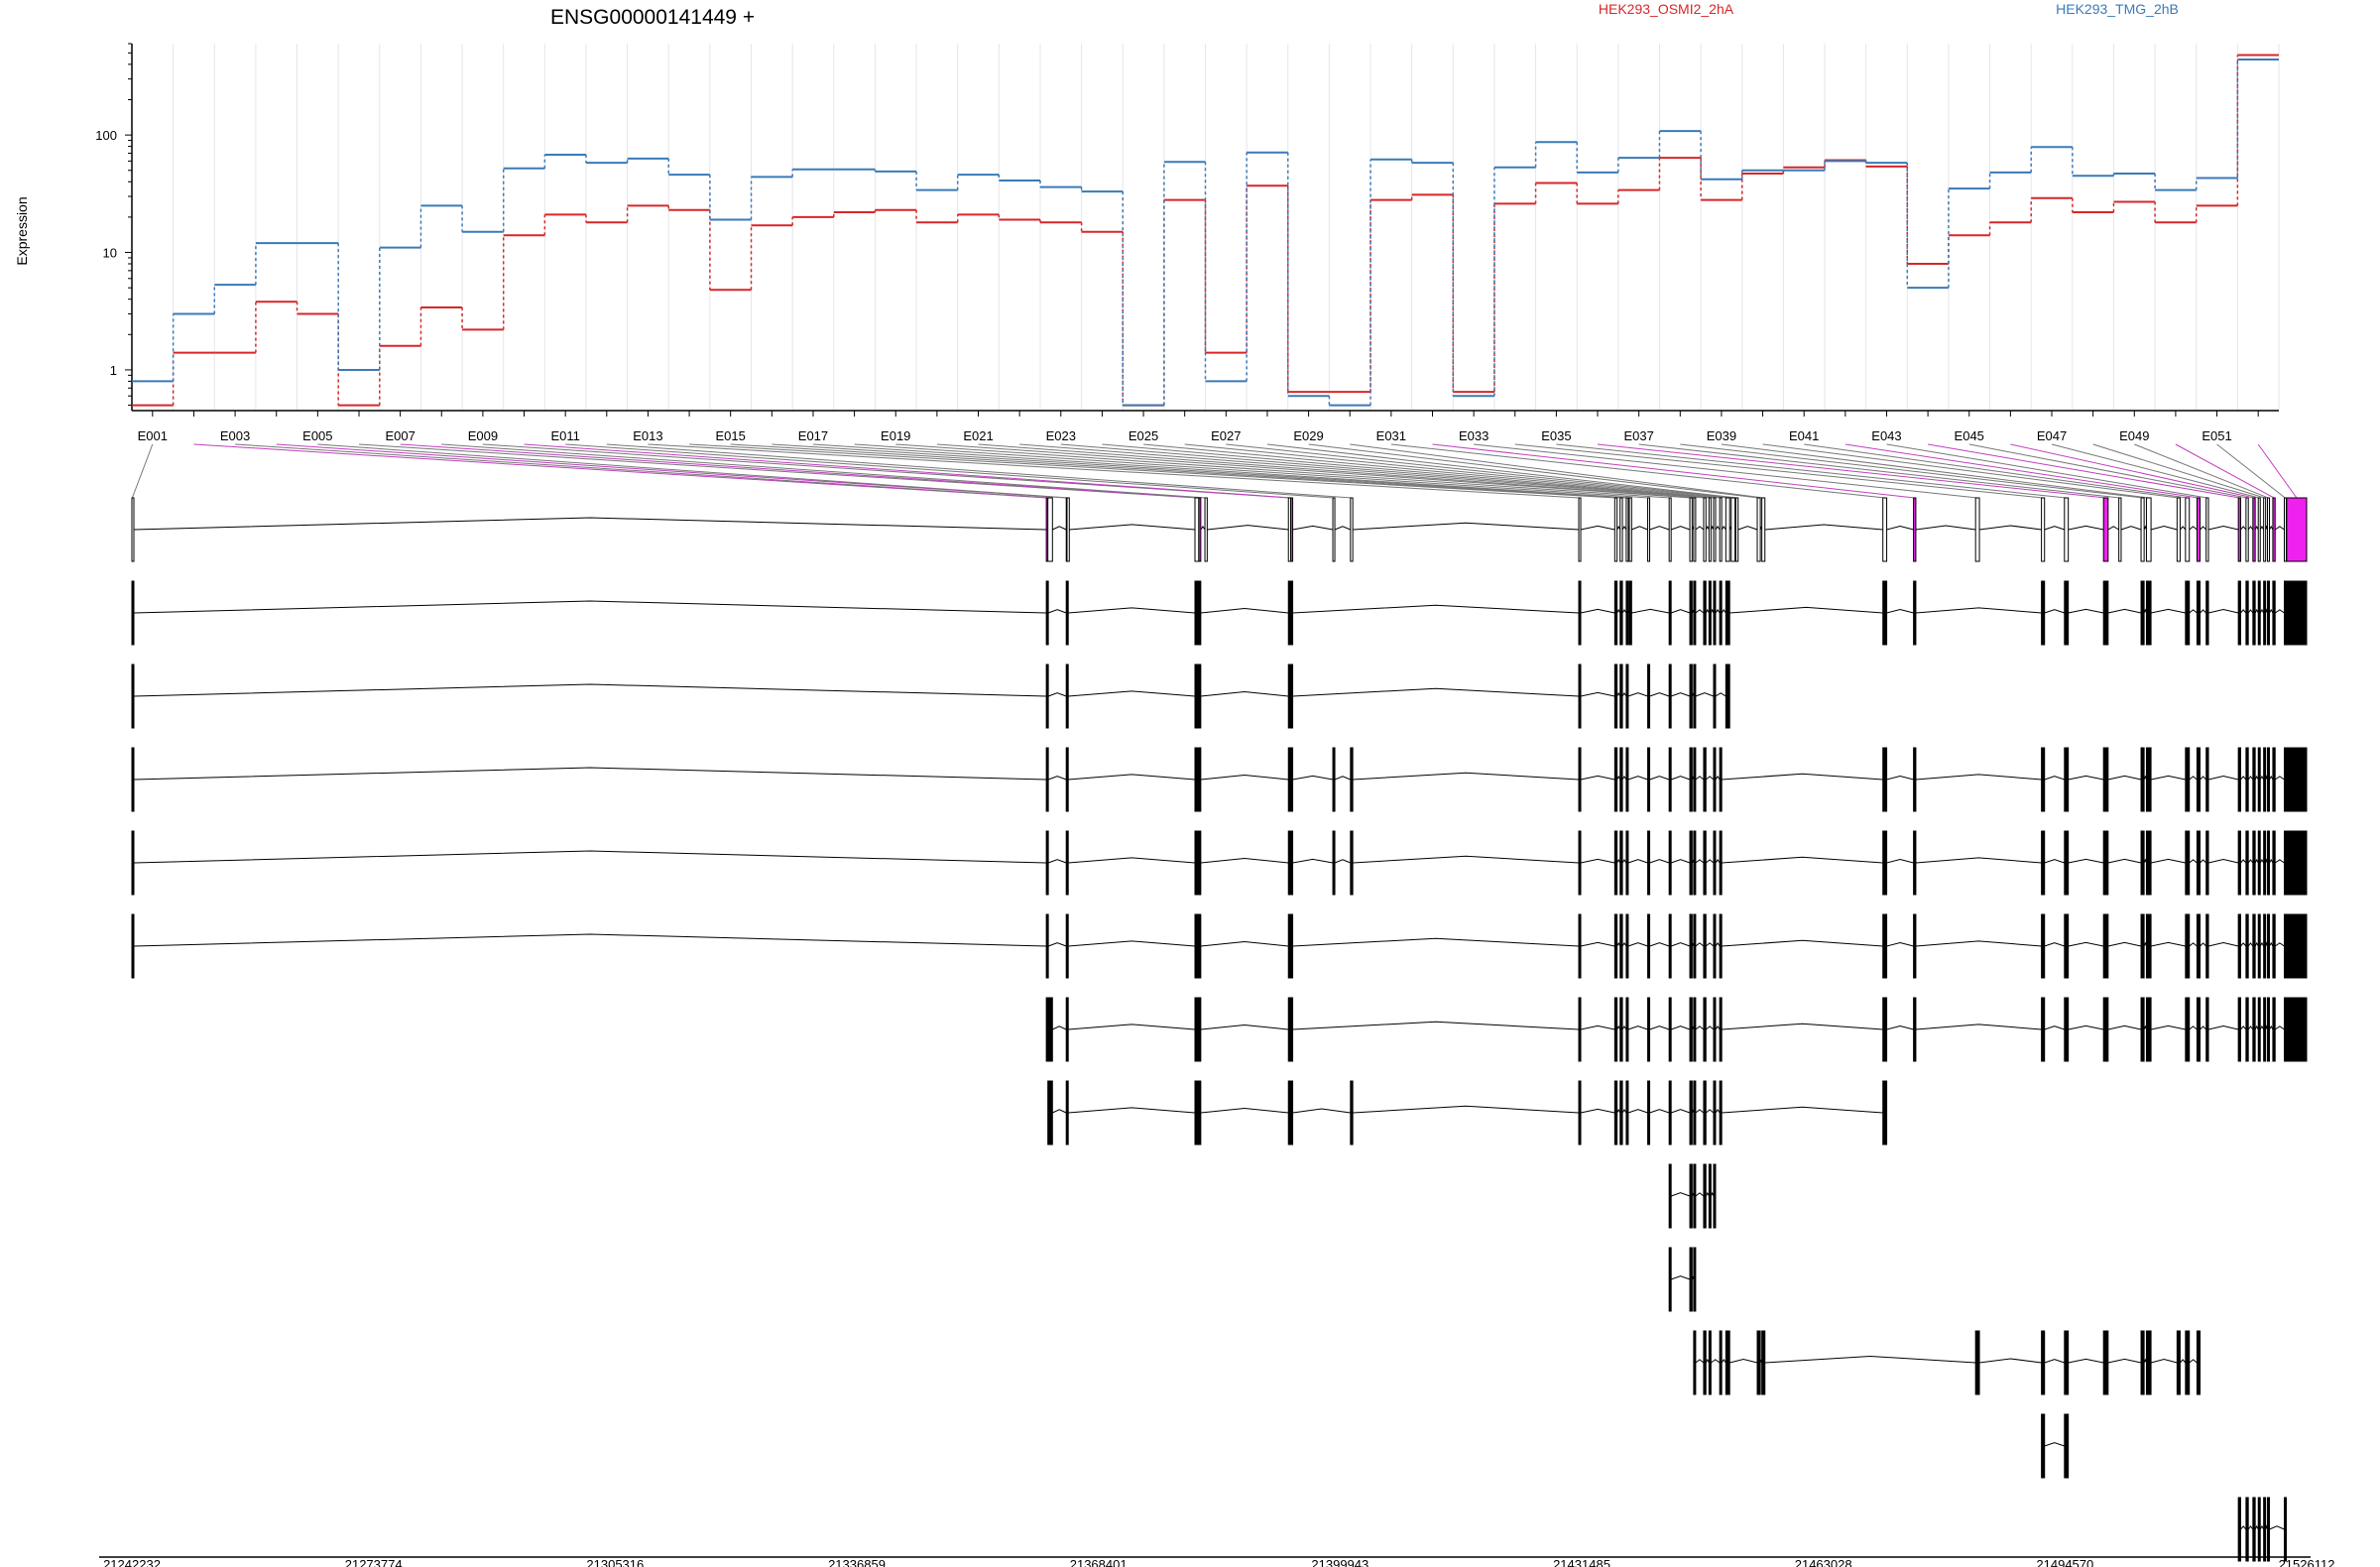 The height and width of the screenshot is (1567, 2380). I want to click on genomic-tick-label: 21399943, so click(1339, 1562).